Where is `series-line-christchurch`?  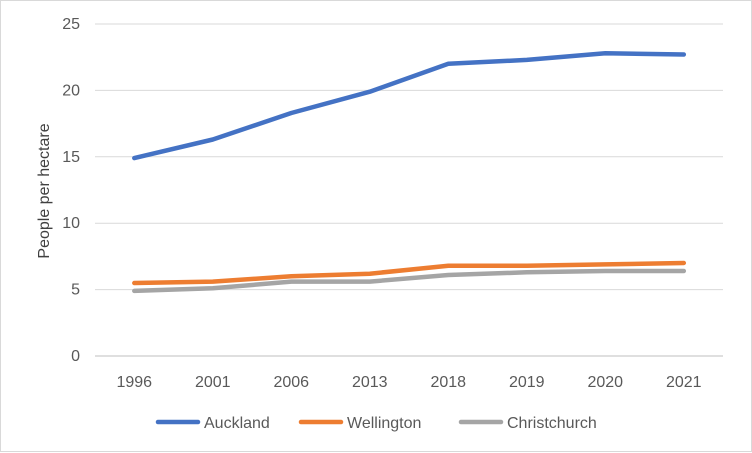 series-line-christchurch is located at coordinates (409, 281).